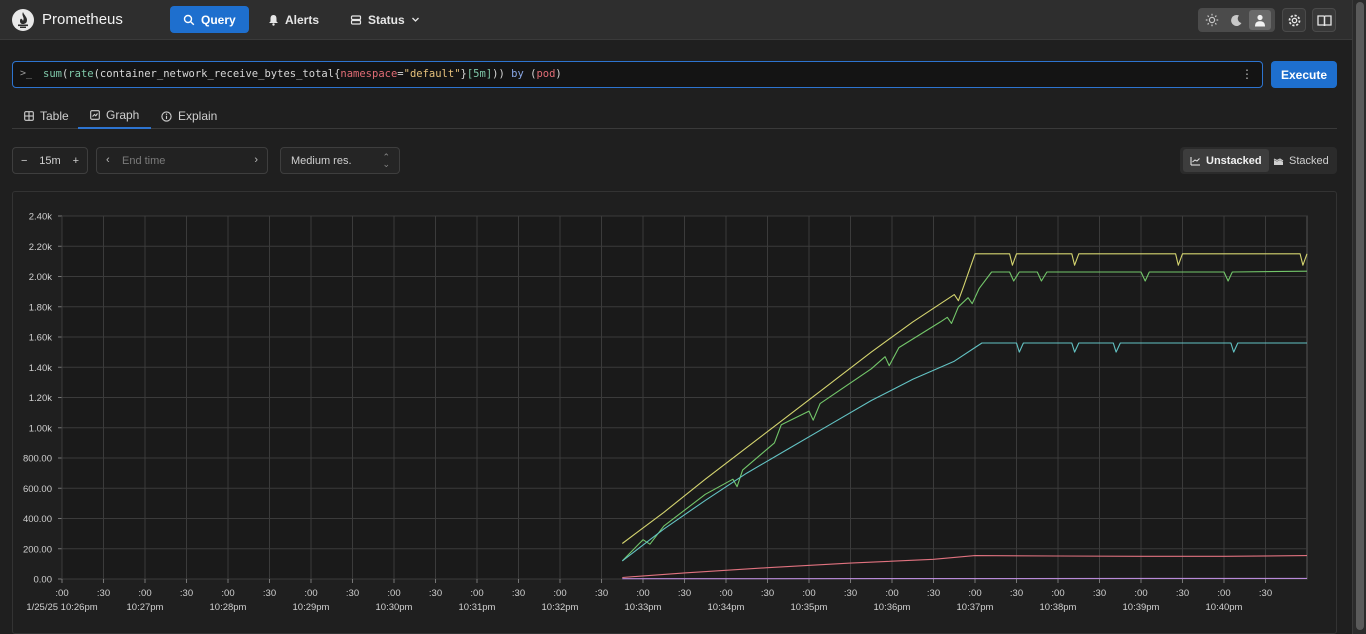 The image size is (1366, 634). I want to click on settings-button, so click(1294, 20).